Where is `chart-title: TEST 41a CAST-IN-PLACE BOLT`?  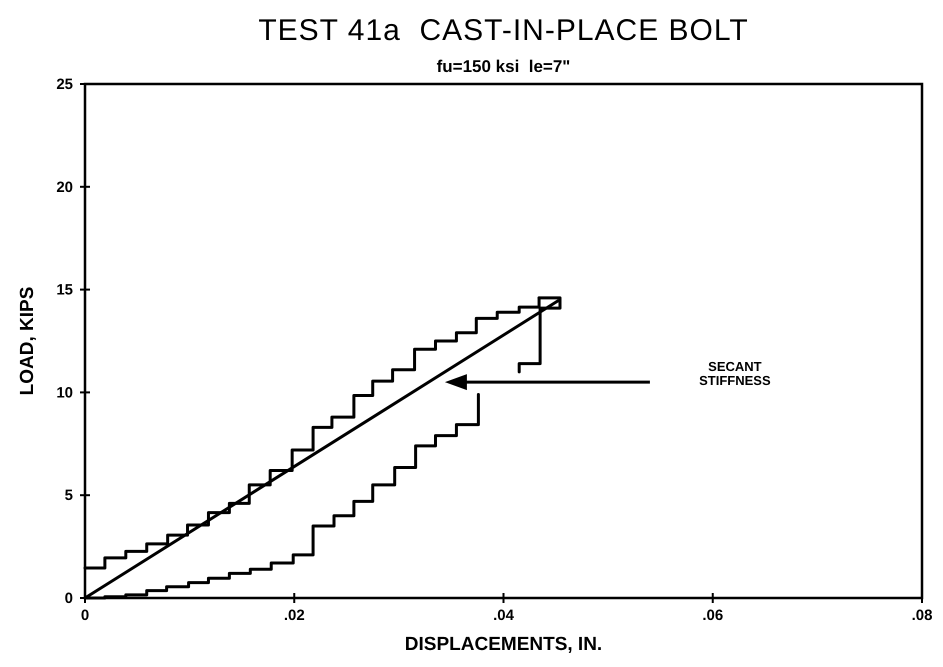 chart-title: TEST 41a CAST-IN-PLACE BOLT is located at coordinates (503, 30).